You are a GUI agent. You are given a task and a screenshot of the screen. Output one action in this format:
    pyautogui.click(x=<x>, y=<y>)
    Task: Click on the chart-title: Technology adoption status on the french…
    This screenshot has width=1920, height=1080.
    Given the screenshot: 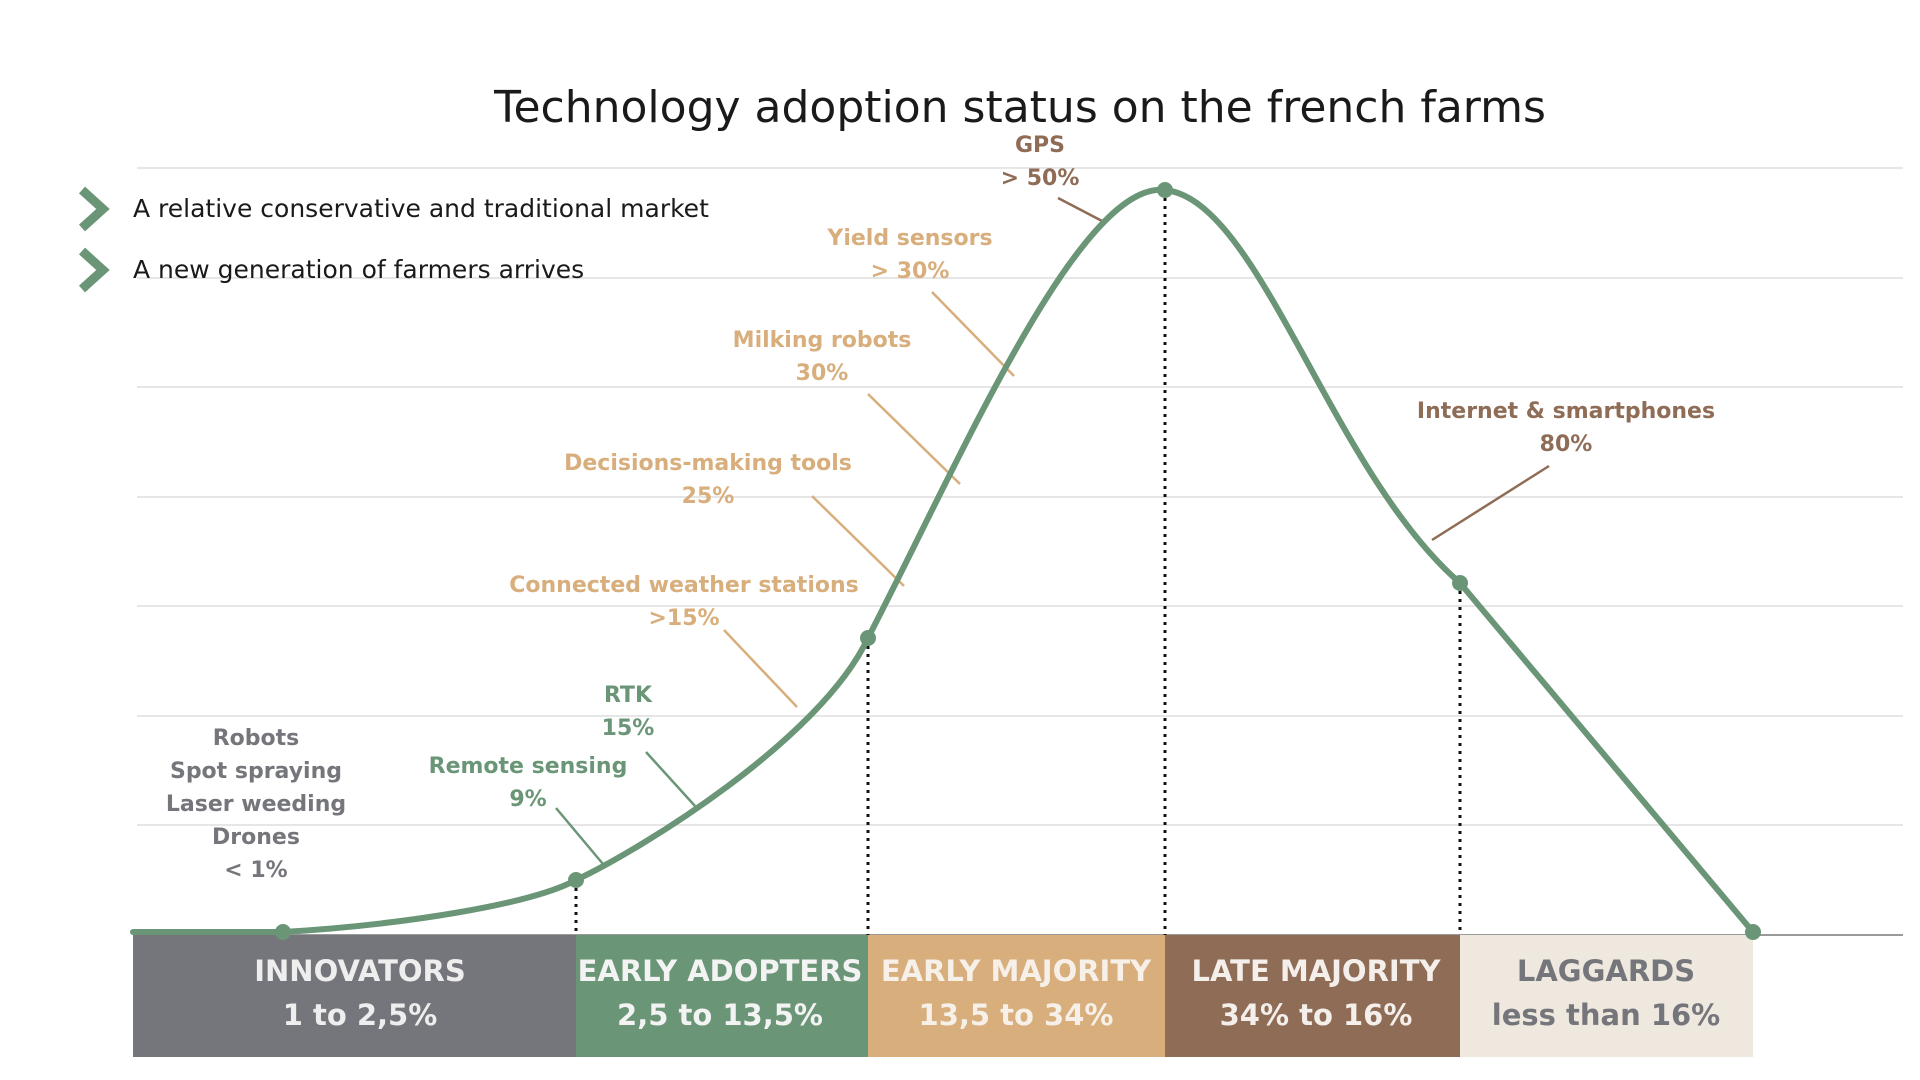 What is the action you would take?
    pyautogui.click(x=1019, y=107)
    